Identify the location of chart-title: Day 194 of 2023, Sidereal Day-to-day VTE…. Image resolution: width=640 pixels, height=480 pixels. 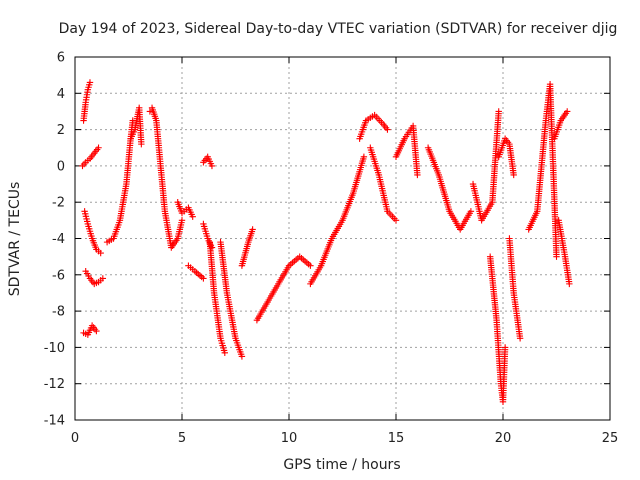
(338, 29).